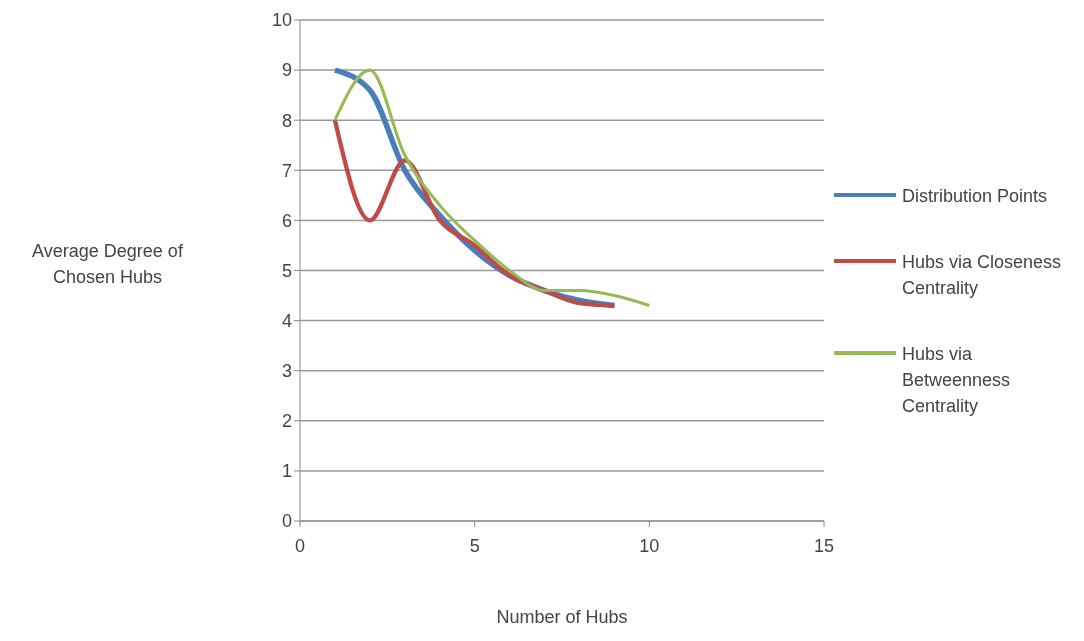 Image resolution: width=1084 pixels, height=641 pixels. Describe the element at coordinates (474, 545) in the screenshot. I see `x-tick-label: 5` at that location.